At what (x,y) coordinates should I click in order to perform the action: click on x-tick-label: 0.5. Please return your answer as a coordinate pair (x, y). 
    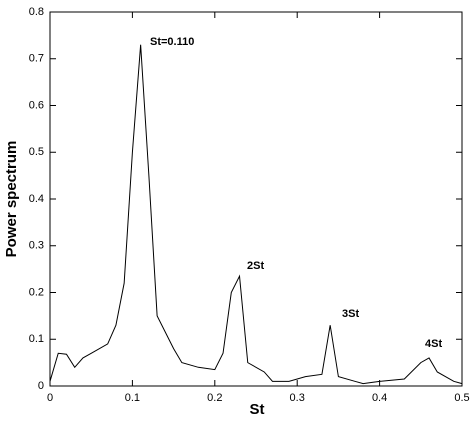
    Looking at the image, I should click on (461, 398).